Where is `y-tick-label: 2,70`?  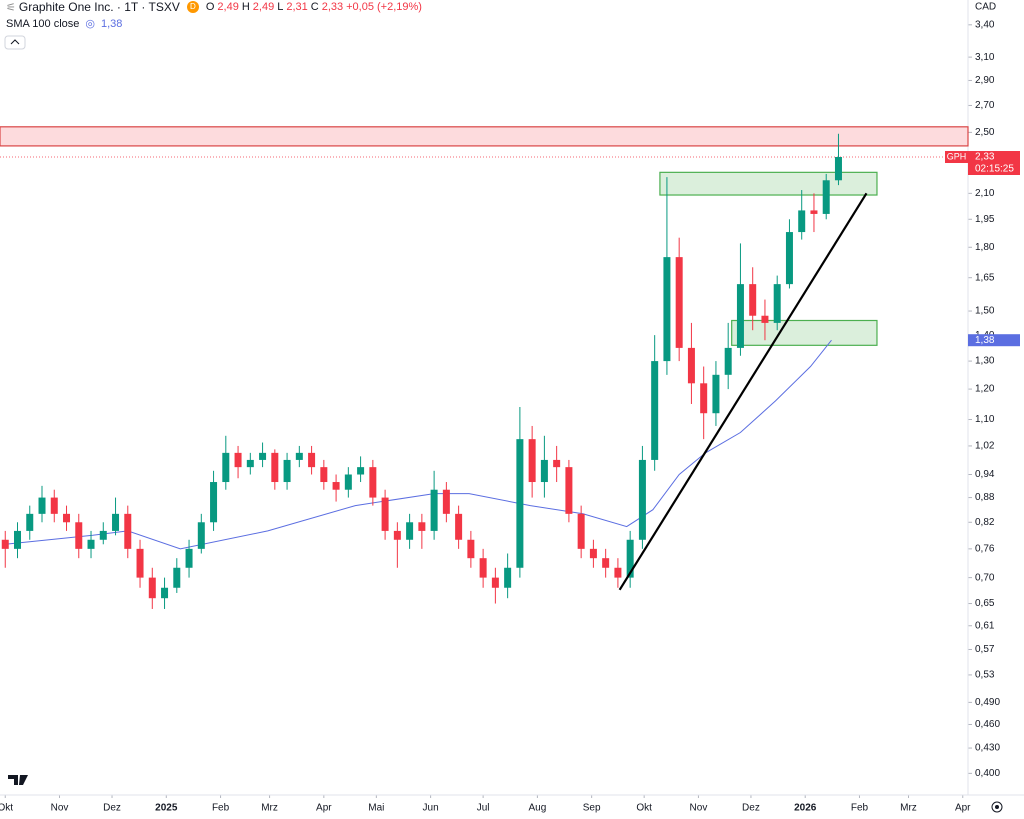 y-tick-label: 2,70 is located at coordinates (985, 105).